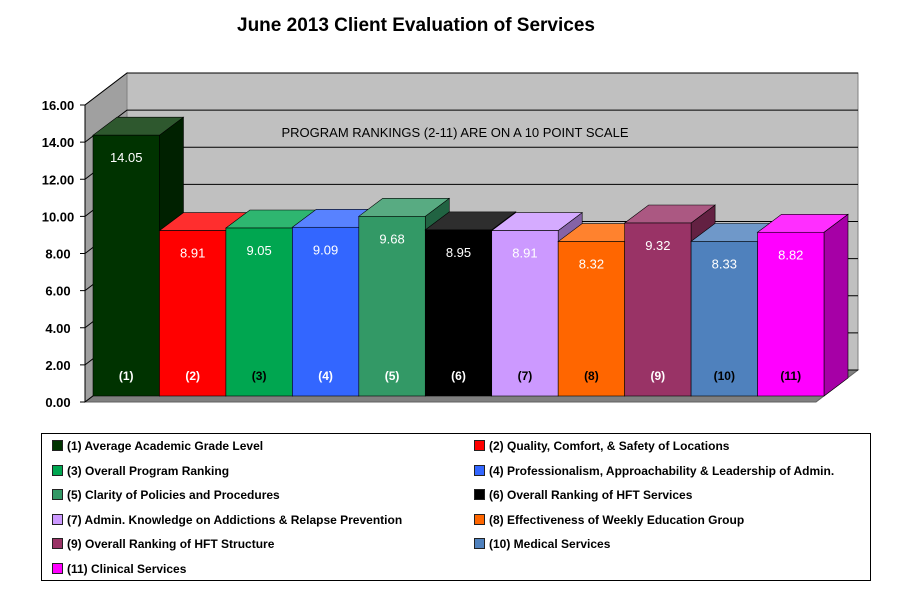 The height and width of the screenshot is (612, 900). Describe the element at coordinates (525, 376) in the screenshot. I see `category-label: (7)` at that location.